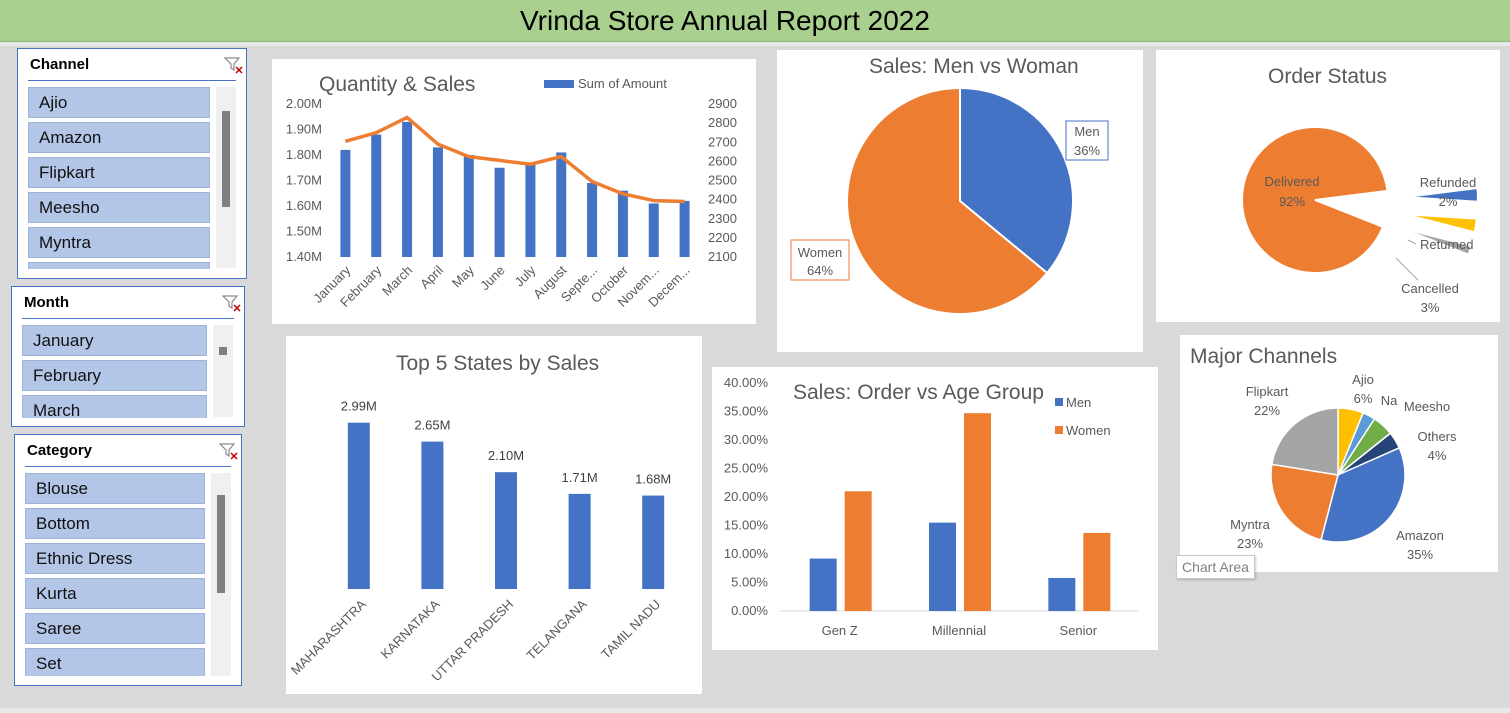  What do you see at coordinates (746, 525) in the screenshot?
I see `y-axis-tick: 15.00%` at bounding box center [746, 525].